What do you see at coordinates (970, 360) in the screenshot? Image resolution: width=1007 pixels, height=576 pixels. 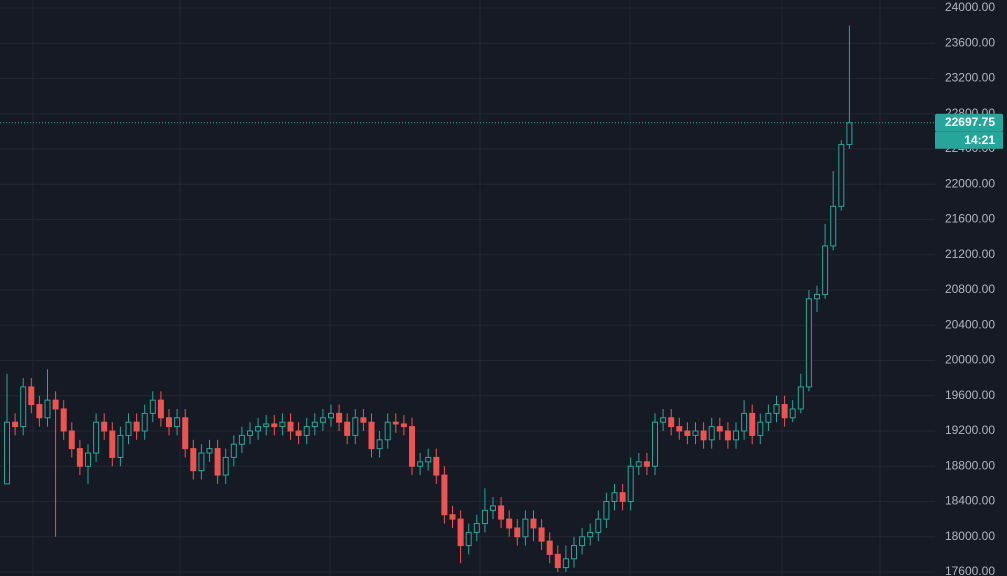 I see `y-tick-label: 20000.00` at bounding box center [970, 360].